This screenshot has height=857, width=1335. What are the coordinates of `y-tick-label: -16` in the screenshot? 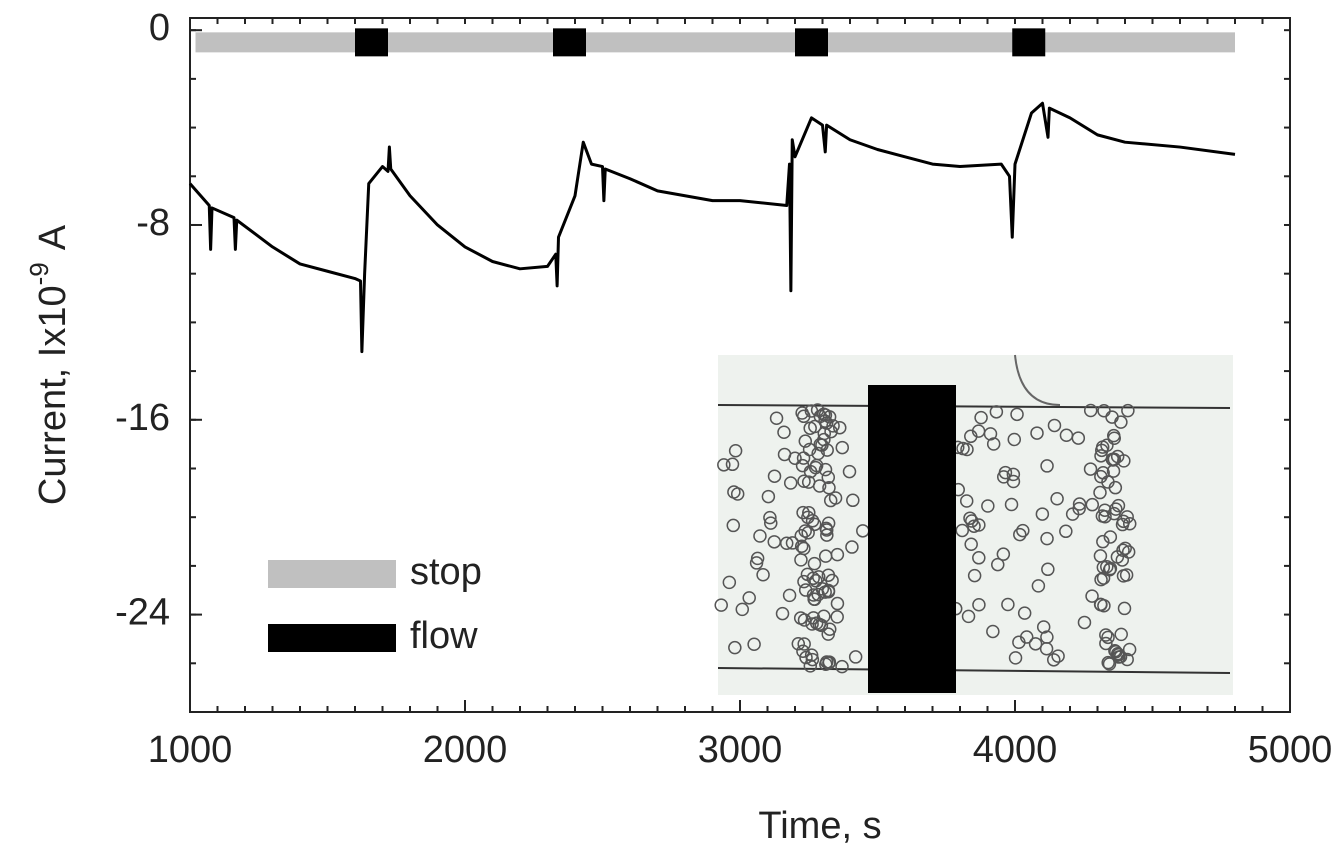 It's located at (142, 418).